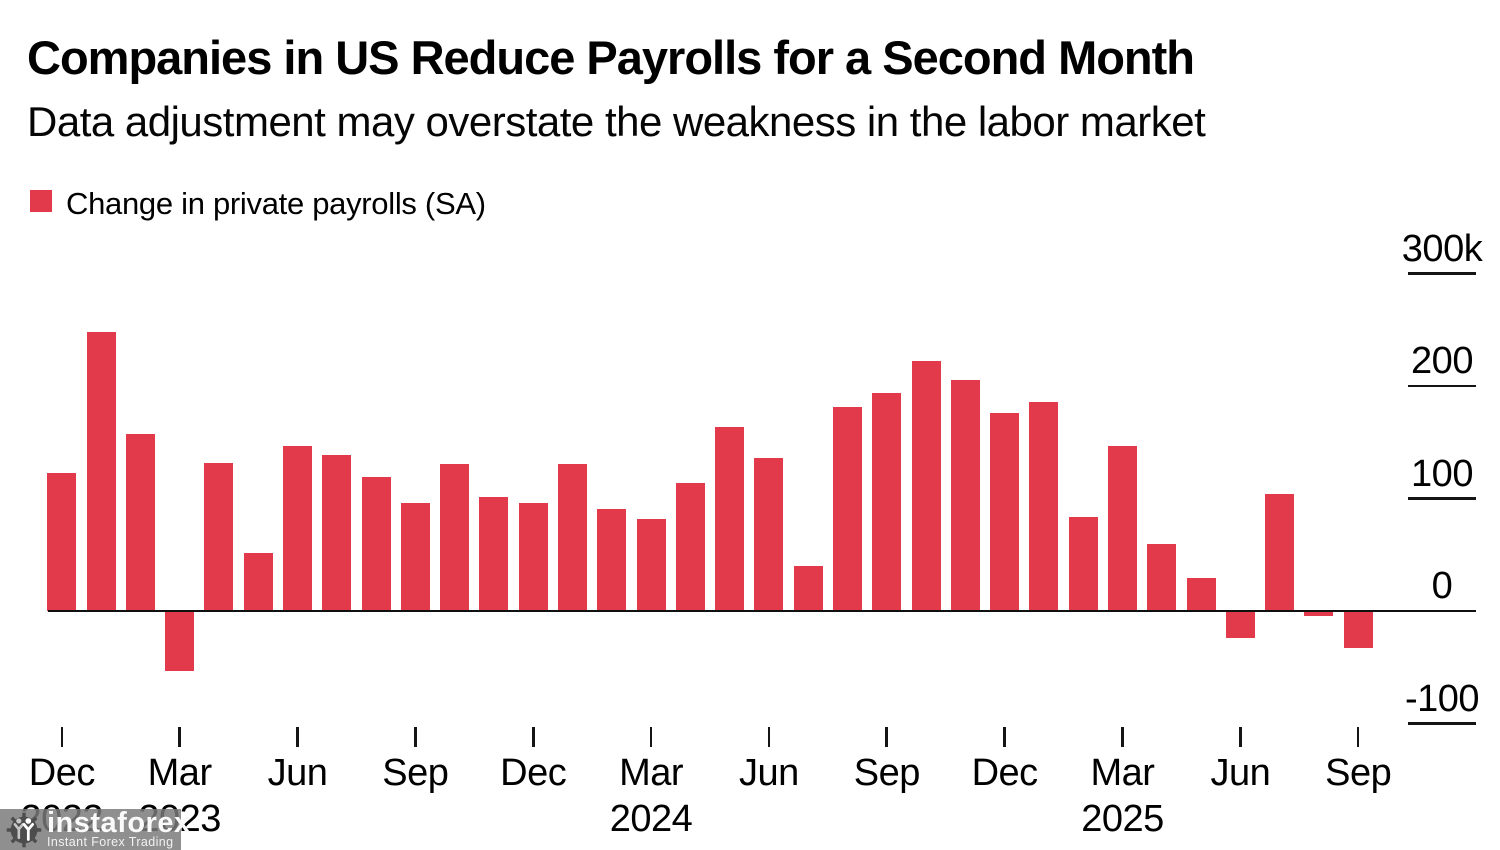 The width and height of the screenshot is (1500, 850). Describe the element at coordinates (297, 528) in the screenshot. I see `bar-jun-2023` at that location.